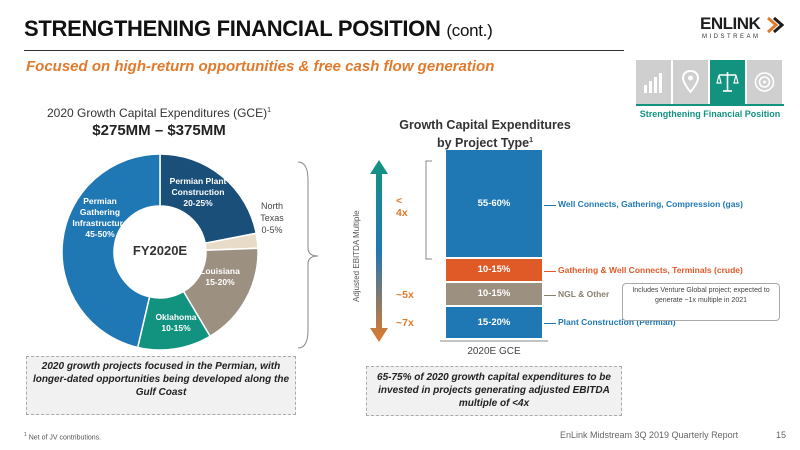 This screenshot has width=800, height=450. I want to click on active-section-caption: Strengthening Financial Position, so click(710, 121).